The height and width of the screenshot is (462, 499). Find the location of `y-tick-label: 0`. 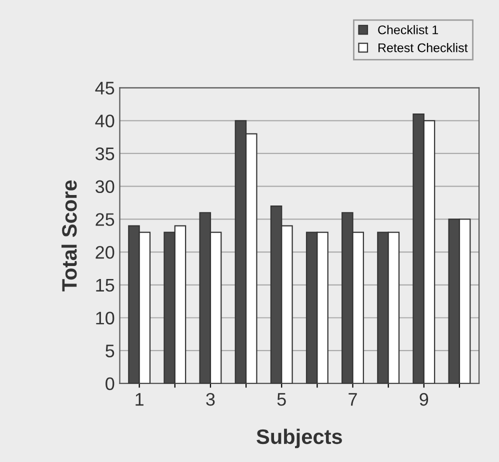

y-tick-label: 0 is located at coordinates (110, 383).